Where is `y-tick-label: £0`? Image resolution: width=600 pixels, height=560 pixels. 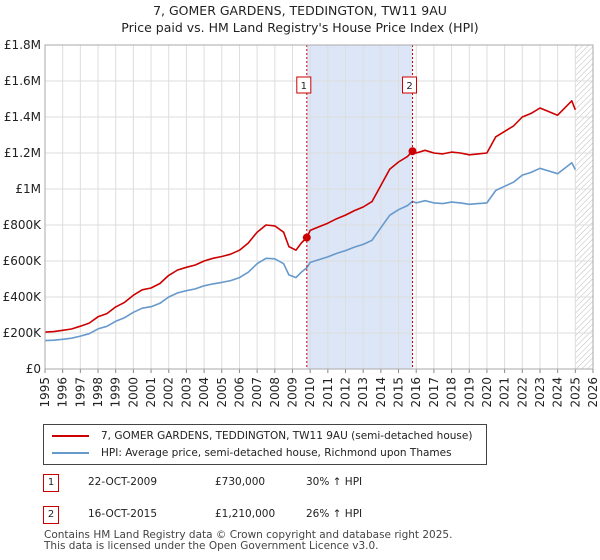
y-tick-label: £0 is located at coordinates (33, 369).